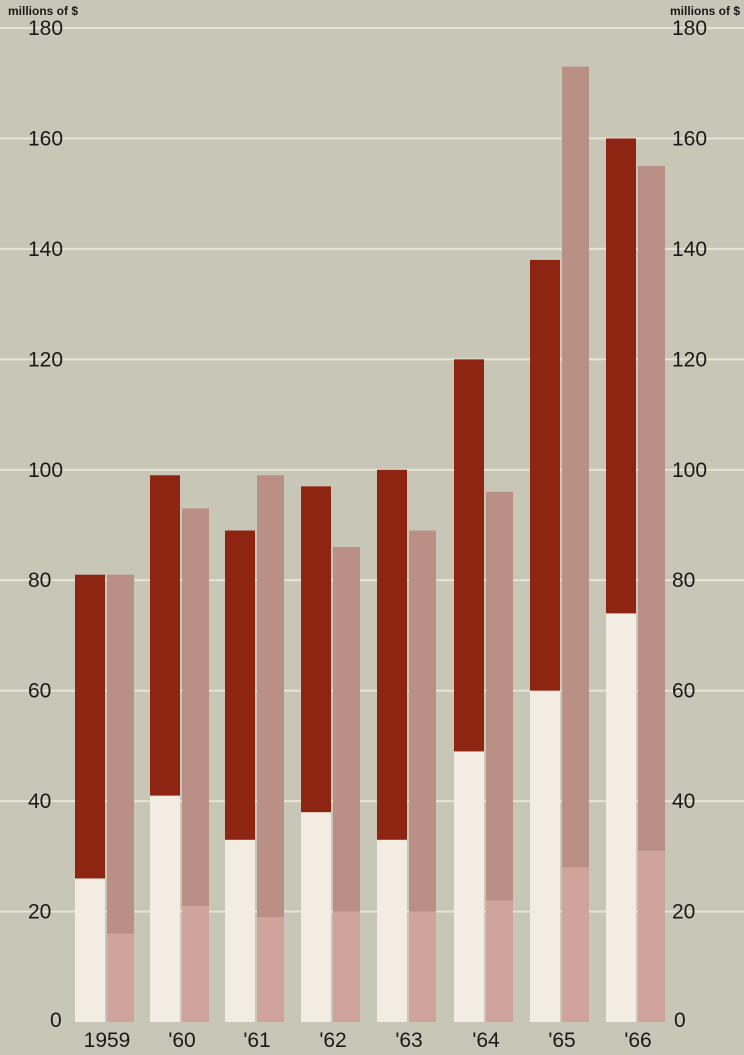 The width and height of the screenshot is (744, 1055). What do you see at coordinates (45, 249) in the screenshot?
I see `y-tick-left: 140` at bounding box center [45, 249].